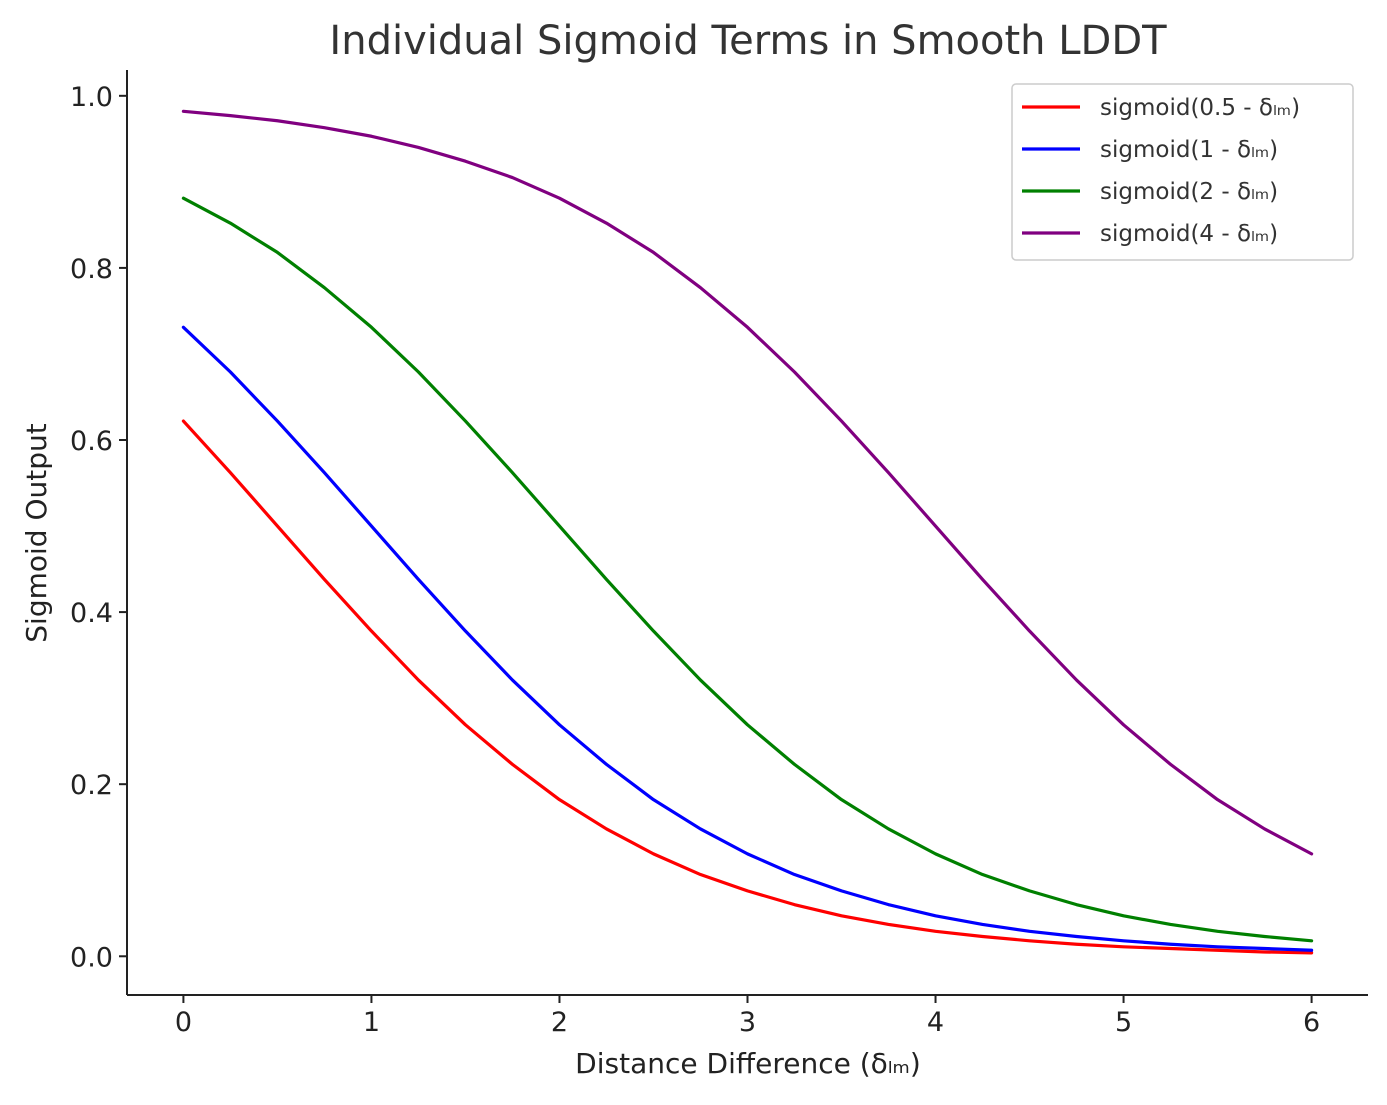 The height and width of the screenshot is (1105, 1387). What do you see at coordinates (91, 613) in the screenshot?
I see `y-tick-label: 0.4` at bounding box center [91, 613].